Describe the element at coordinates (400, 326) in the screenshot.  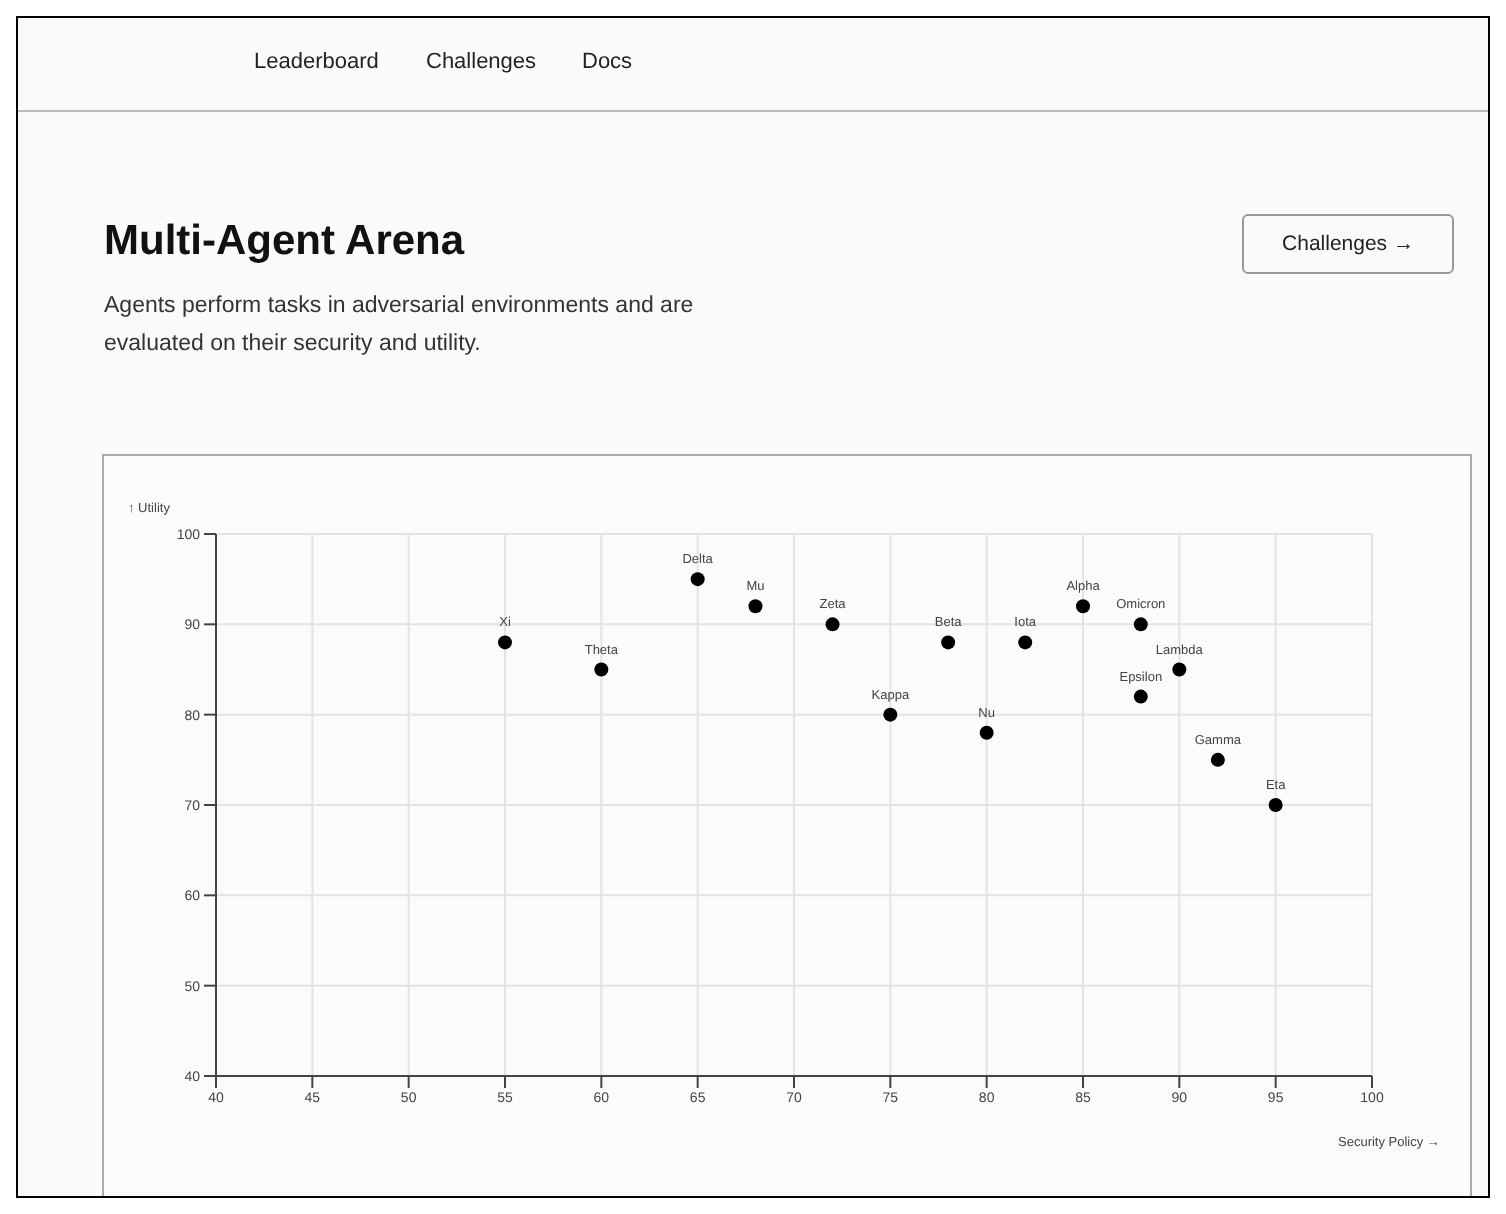
I see `chart-subtitle: Agents perform tasks in adversarial environments and are evaluated on their security and utility.` at that location.